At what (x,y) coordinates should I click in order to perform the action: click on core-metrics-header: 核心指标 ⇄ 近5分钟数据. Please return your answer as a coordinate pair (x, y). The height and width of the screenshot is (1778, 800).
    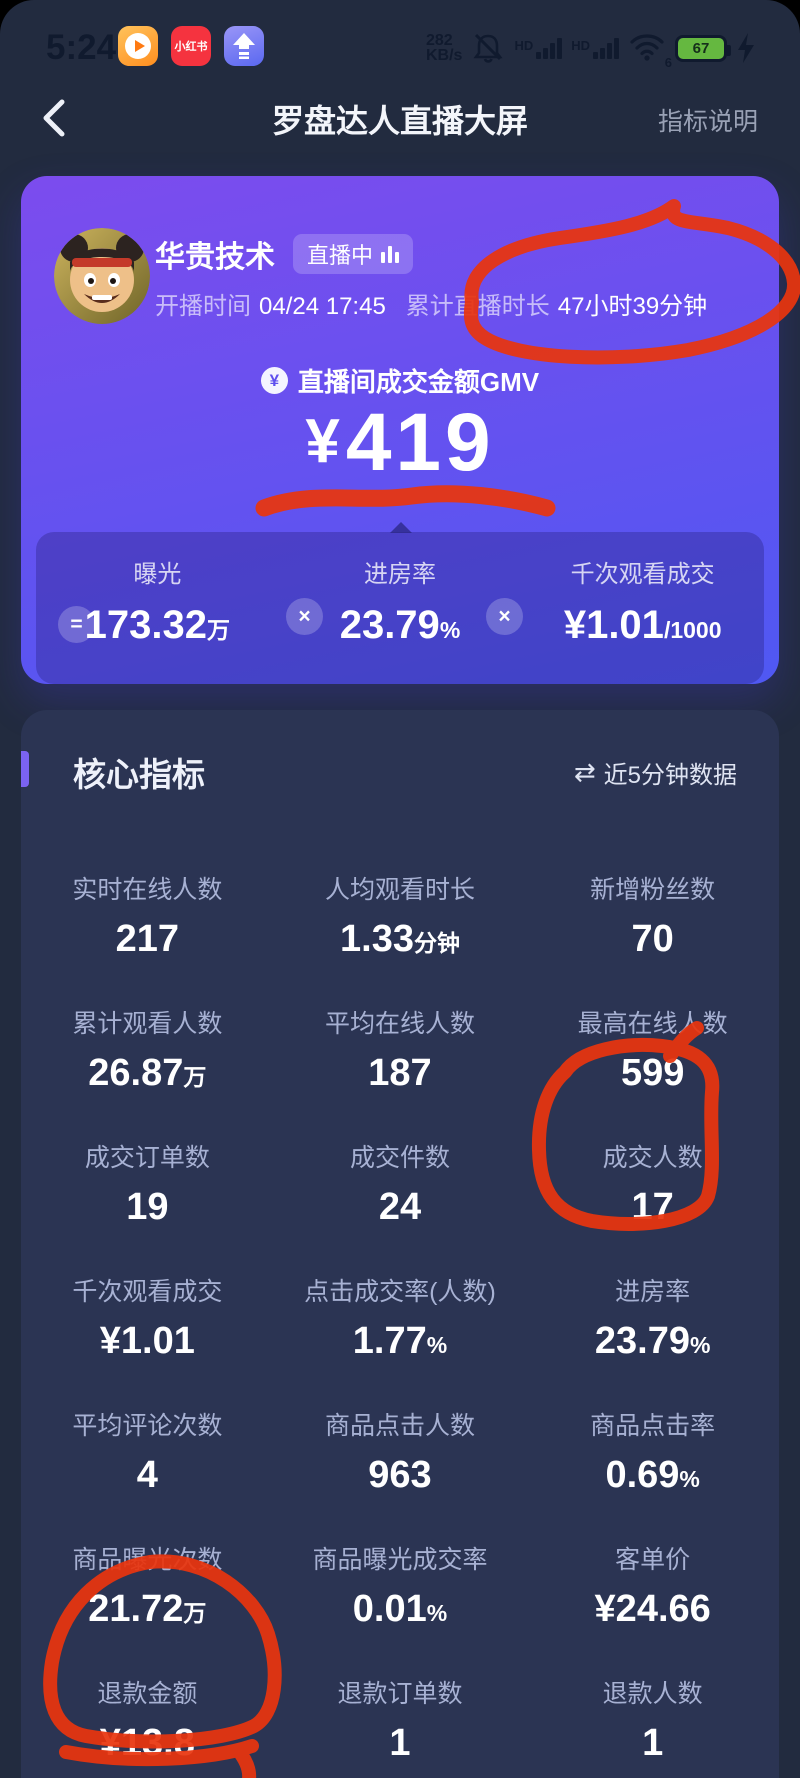
    Looking at the image, I should click on (400, 772).